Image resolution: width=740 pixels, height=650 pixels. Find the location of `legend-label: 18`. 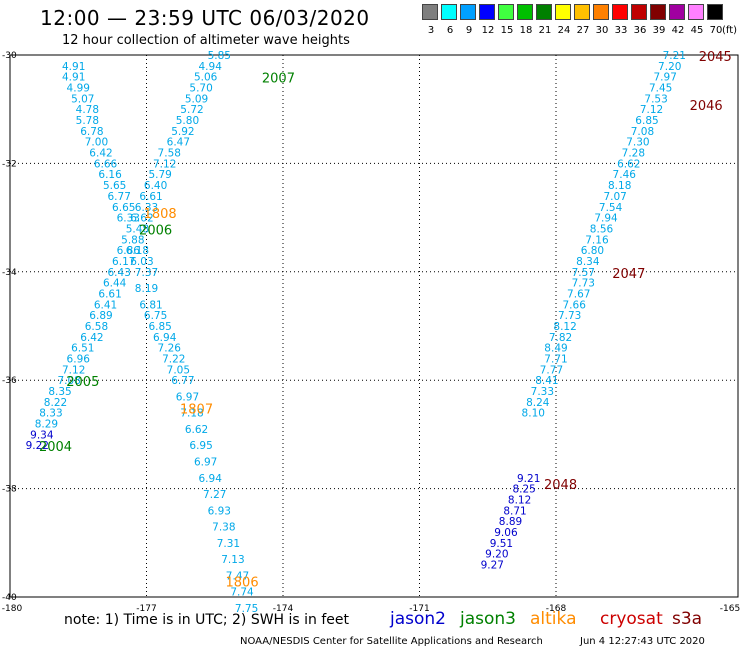

legend-label: 18 is located at coordinates (526, 30).